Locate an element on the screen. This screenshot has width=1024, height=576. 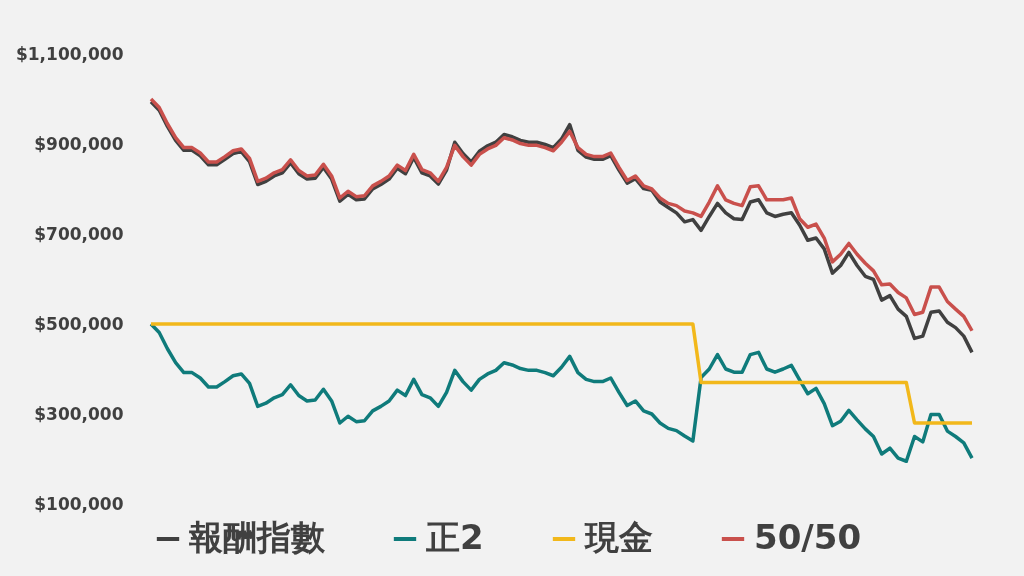
y-tick-label: $900,000 is located at coordinates (79, 143).